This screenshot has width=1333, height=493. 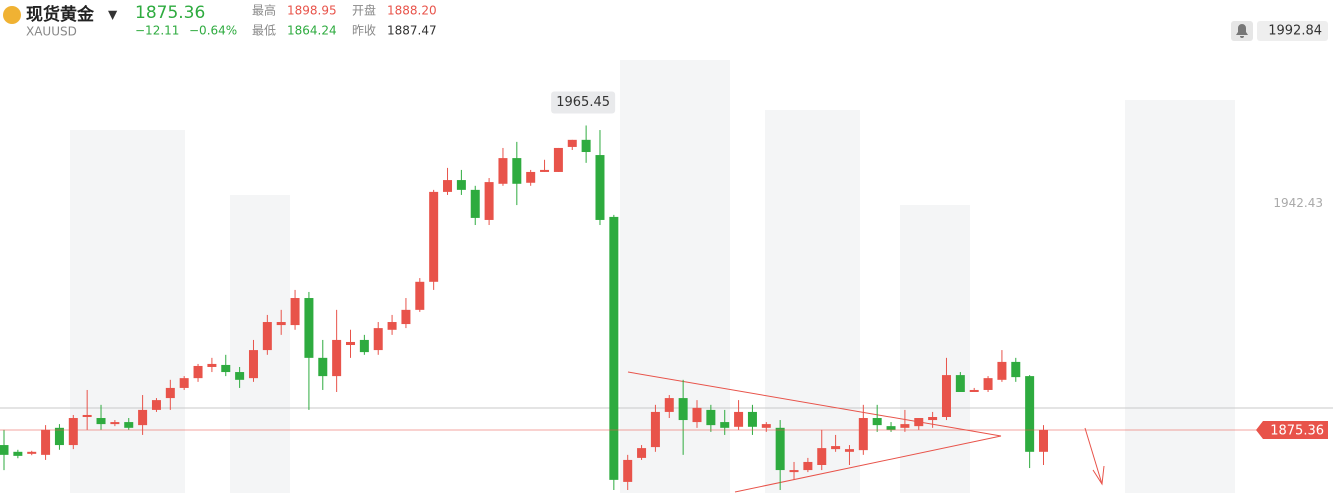 What do you see at coordinates (1297, 430) in the screenshot?
I see `last-price-label: 1875.36` at bounding box center [1297, 430].